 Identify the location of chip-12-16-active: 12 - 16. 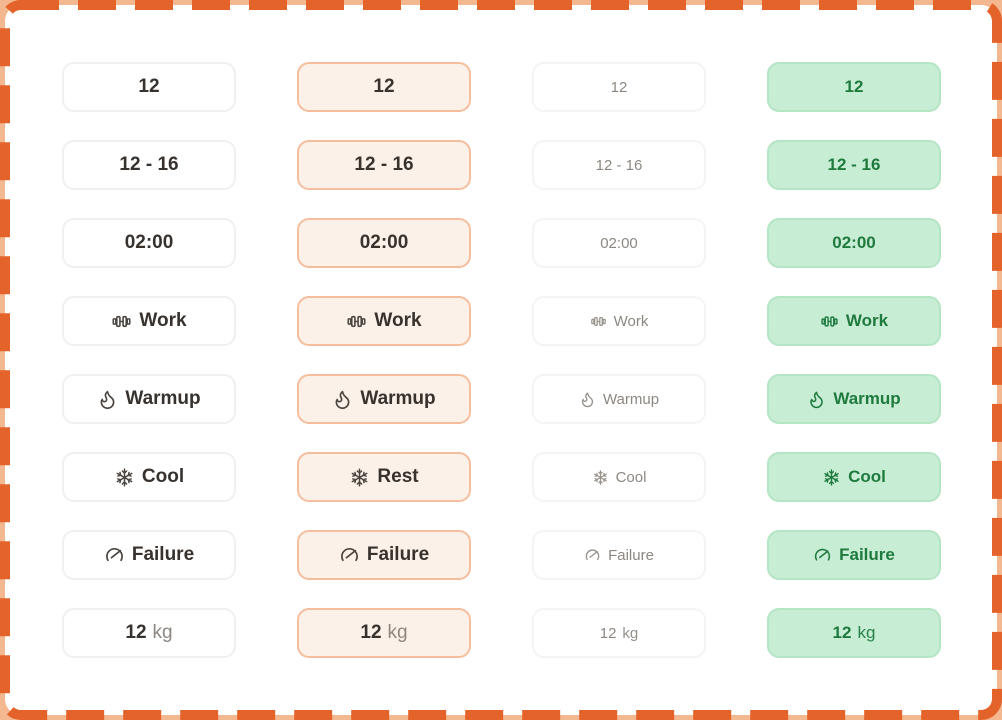
(384, 165).